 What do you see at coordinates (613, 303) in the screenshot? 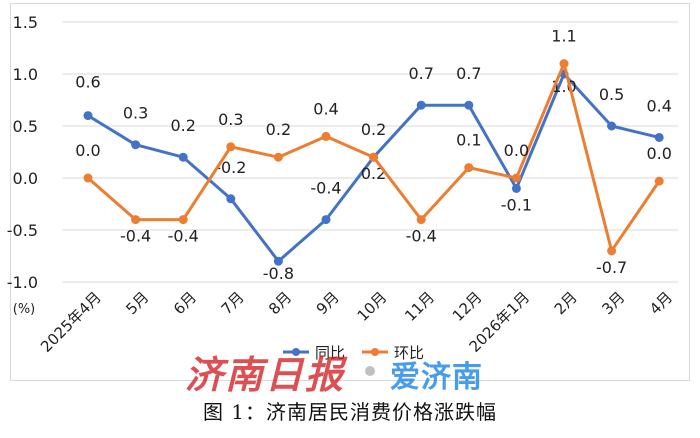
I see `x-tick-label: 3月` at bounding box center [613, 303].